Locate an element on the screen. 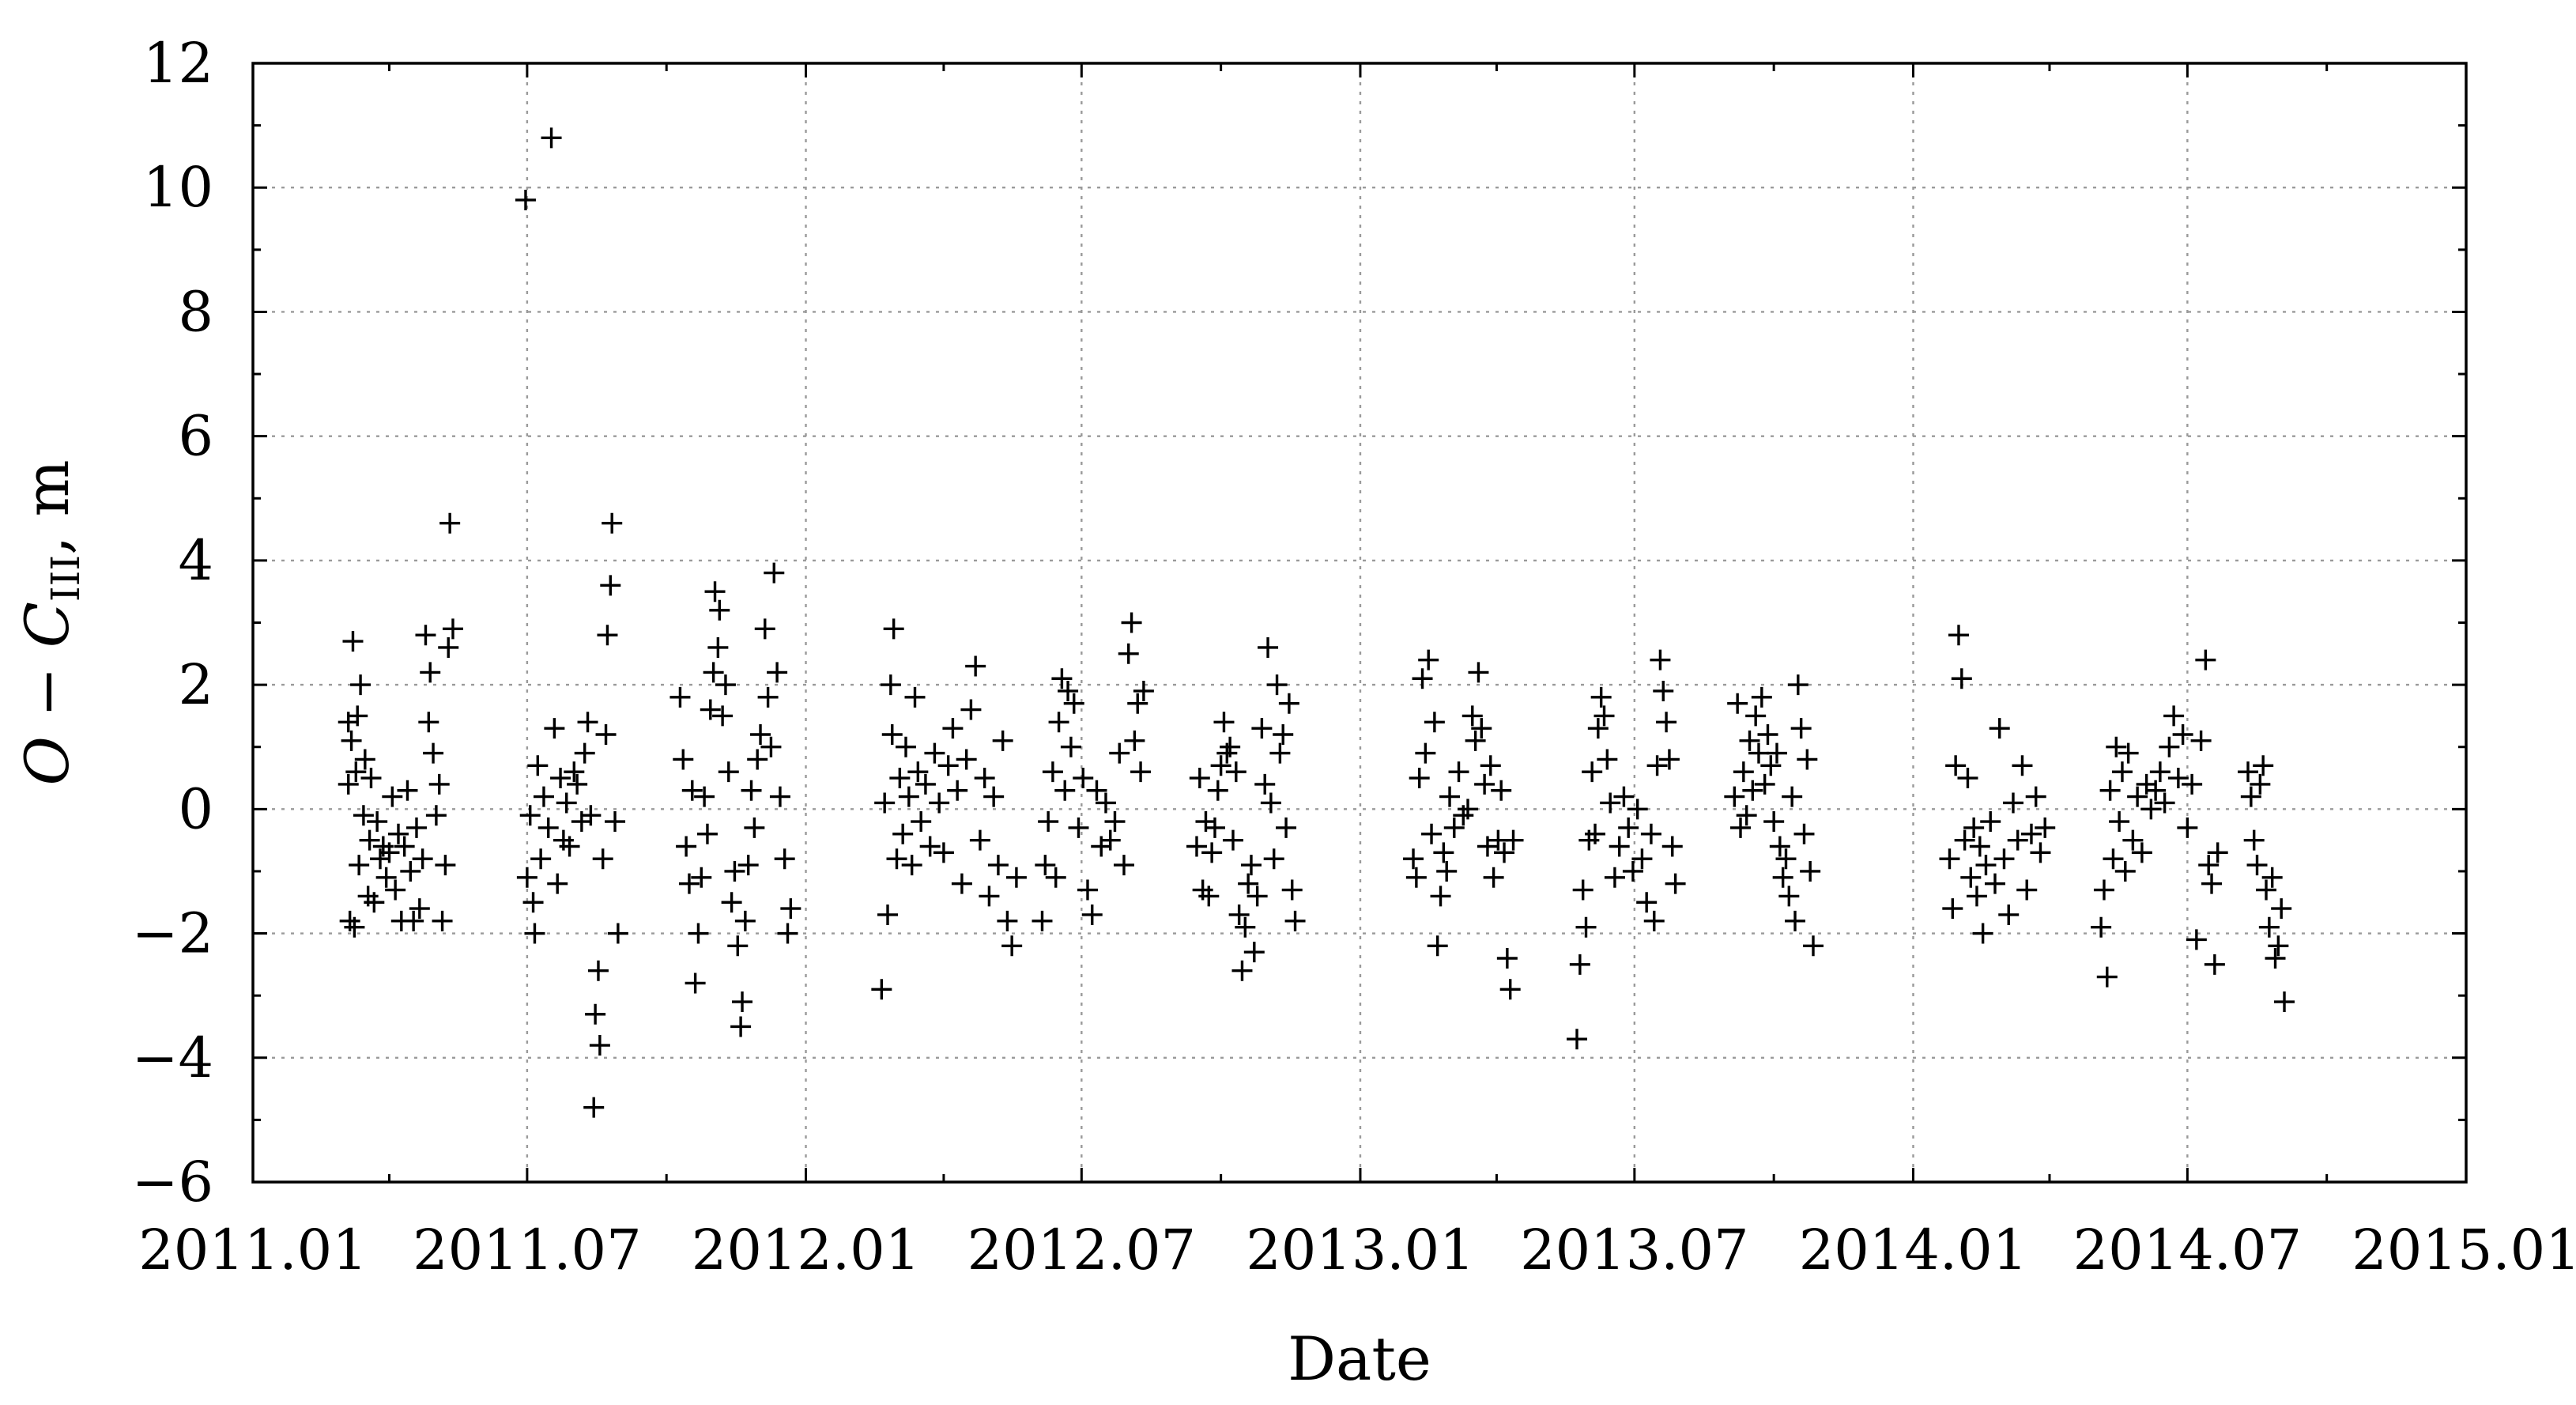  y-tick-label: −4 is located at coordinates (172, 1057).